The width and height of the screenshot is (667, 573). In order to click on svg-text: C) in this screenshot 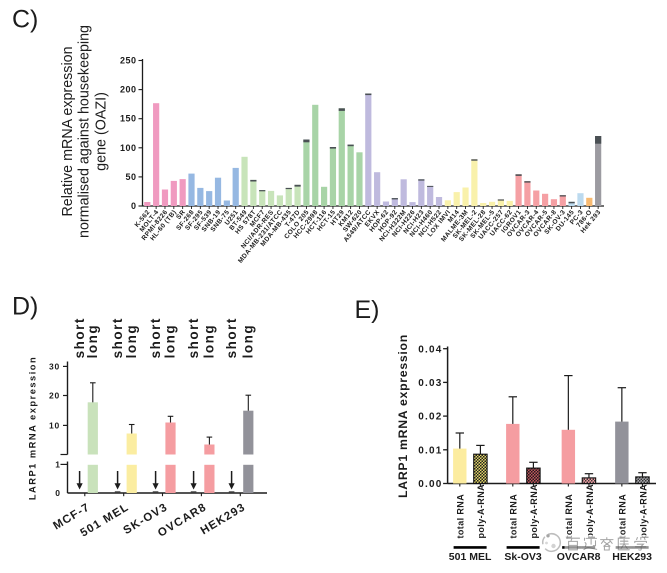, I will do `click(25, 20)`.